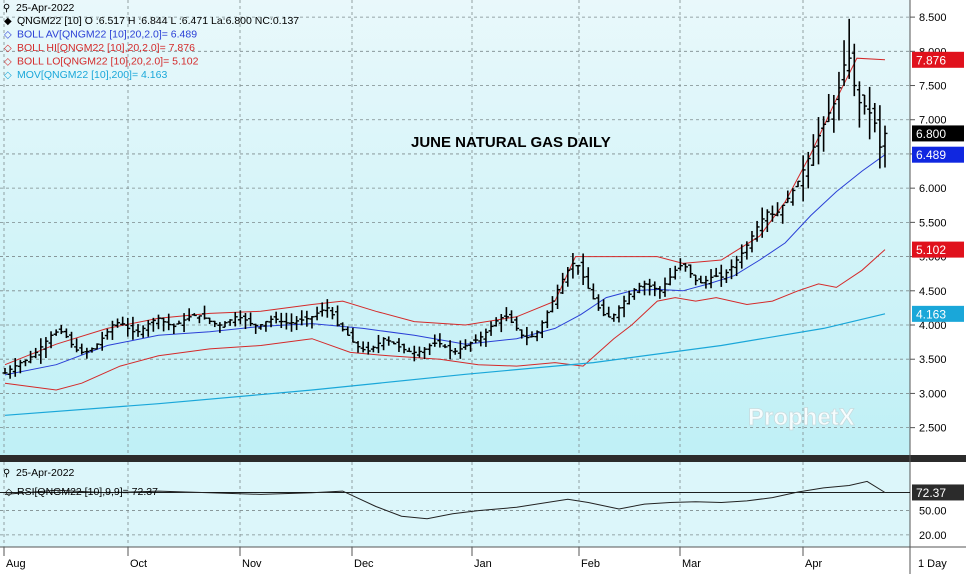 The image size is (966, 574). I want to click on legend-text: BOLL LO[QNGM22 [10],20,2.0]= 5.102, so click(108, 62).